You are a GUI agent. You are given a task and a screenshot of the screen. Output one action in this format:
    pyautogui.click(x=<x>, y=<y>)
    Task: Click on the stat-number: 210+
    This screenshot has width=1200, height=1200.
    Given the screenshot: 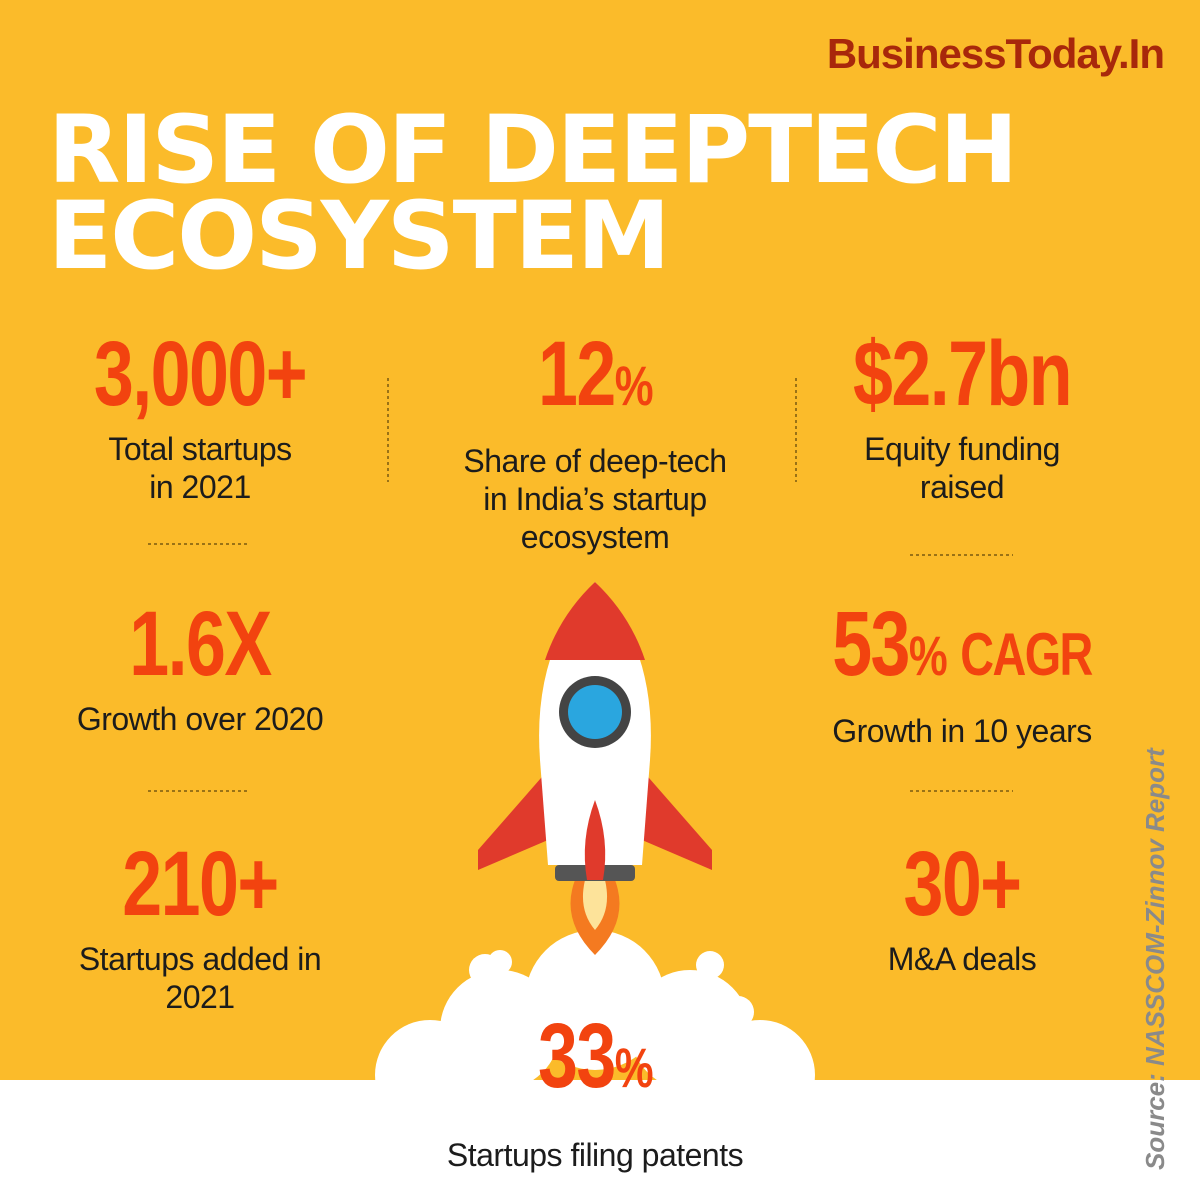 What is the action you would take?
    pyautogui.click(x=200, y=884)
    